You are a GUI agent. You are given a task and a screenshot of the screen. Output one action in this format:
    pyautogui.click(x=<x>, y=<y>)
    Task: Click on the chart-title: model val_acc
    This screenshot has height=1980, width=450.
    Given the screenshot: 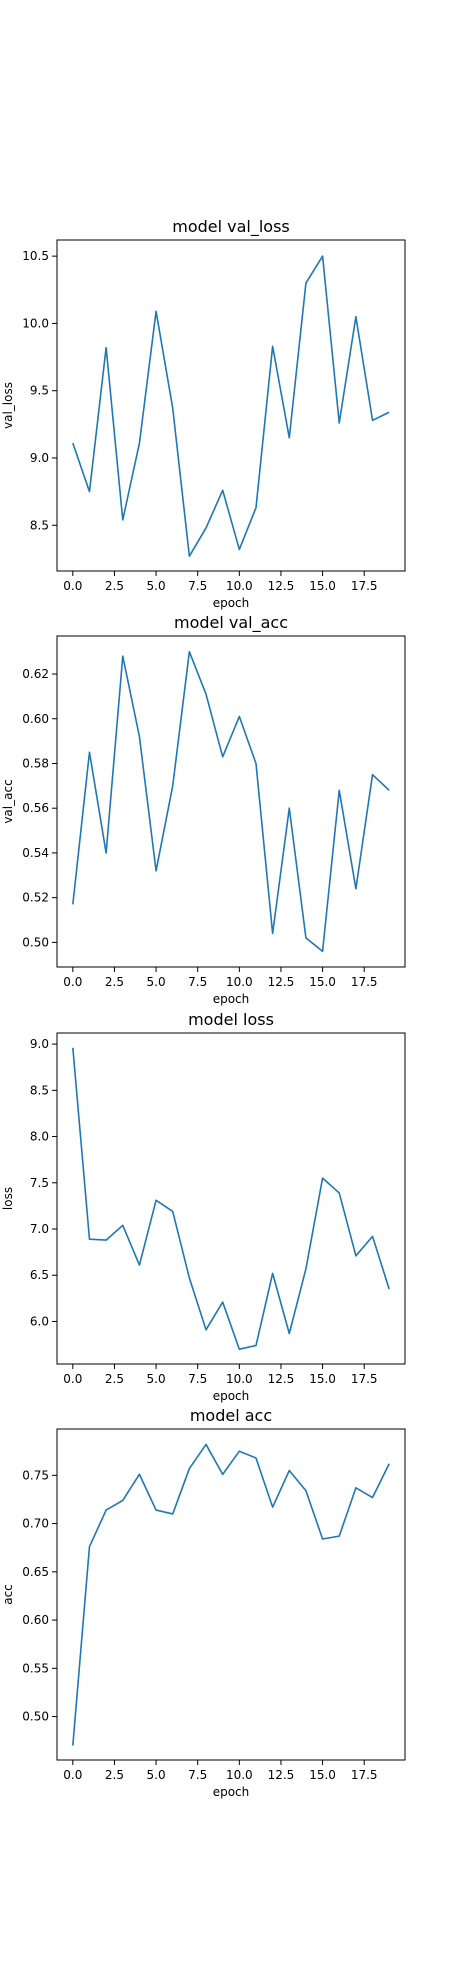 What is the action you would take?
    pyautogui.click(x=231, y=623)
    